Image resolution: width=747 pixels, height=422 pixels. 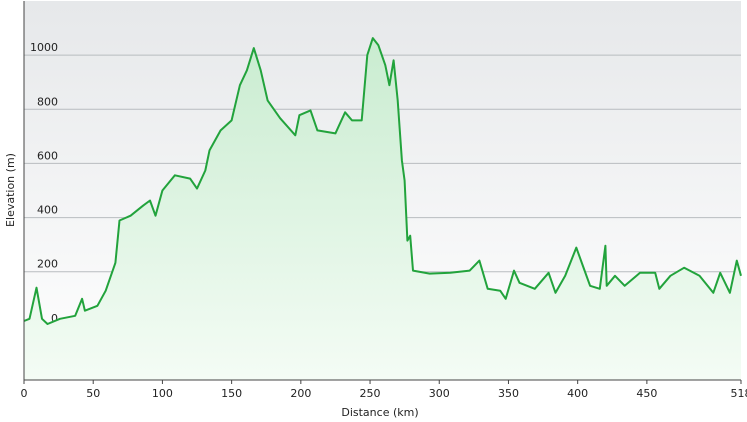 What do you see at coordinates (162, 393) in the screenshot?
I see `x-tick-label: 100` at bounding box center [162, 393].